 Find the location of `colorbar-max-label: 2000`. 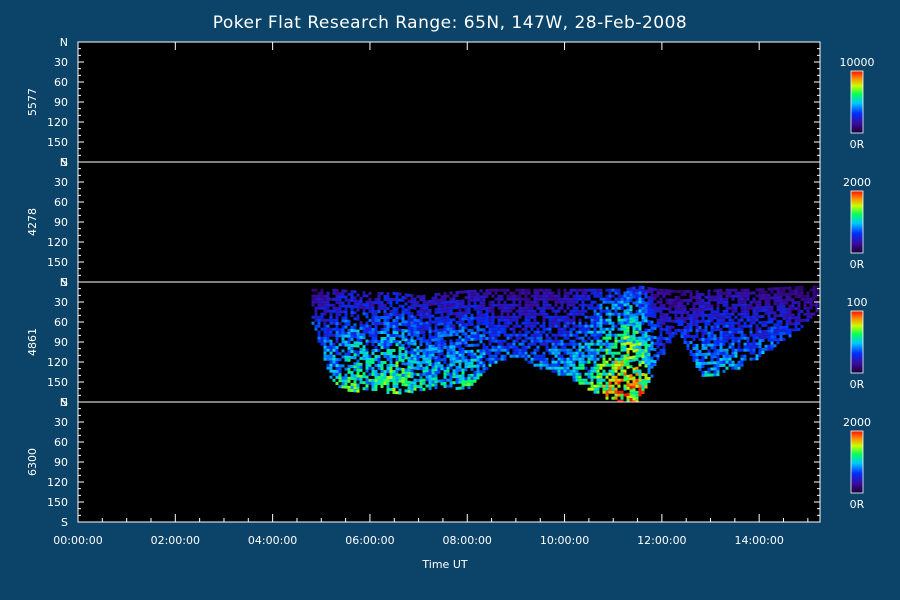

colorbar-max-label: 2000 is located at coordinates (857, 422).